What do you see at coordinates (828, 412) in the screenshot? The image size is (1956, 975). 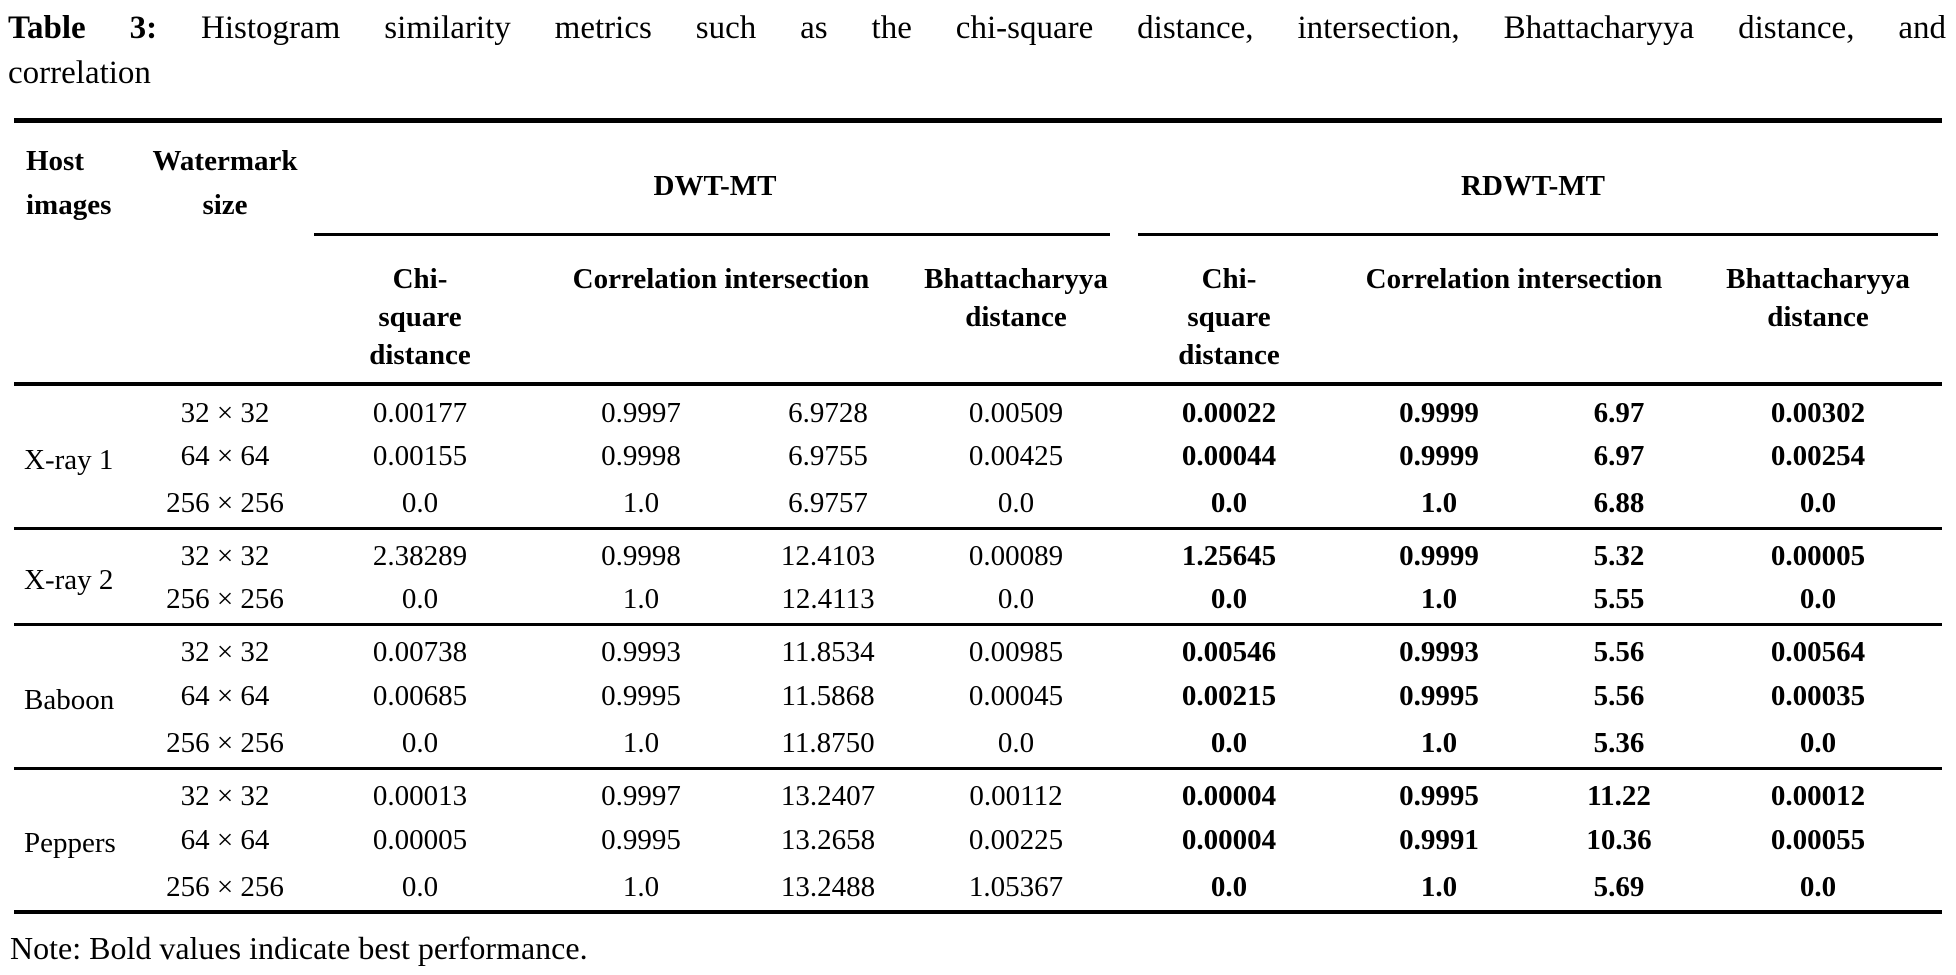 I see `dwt-intersection-value: 6.9728` at bounding box center [828, 412].